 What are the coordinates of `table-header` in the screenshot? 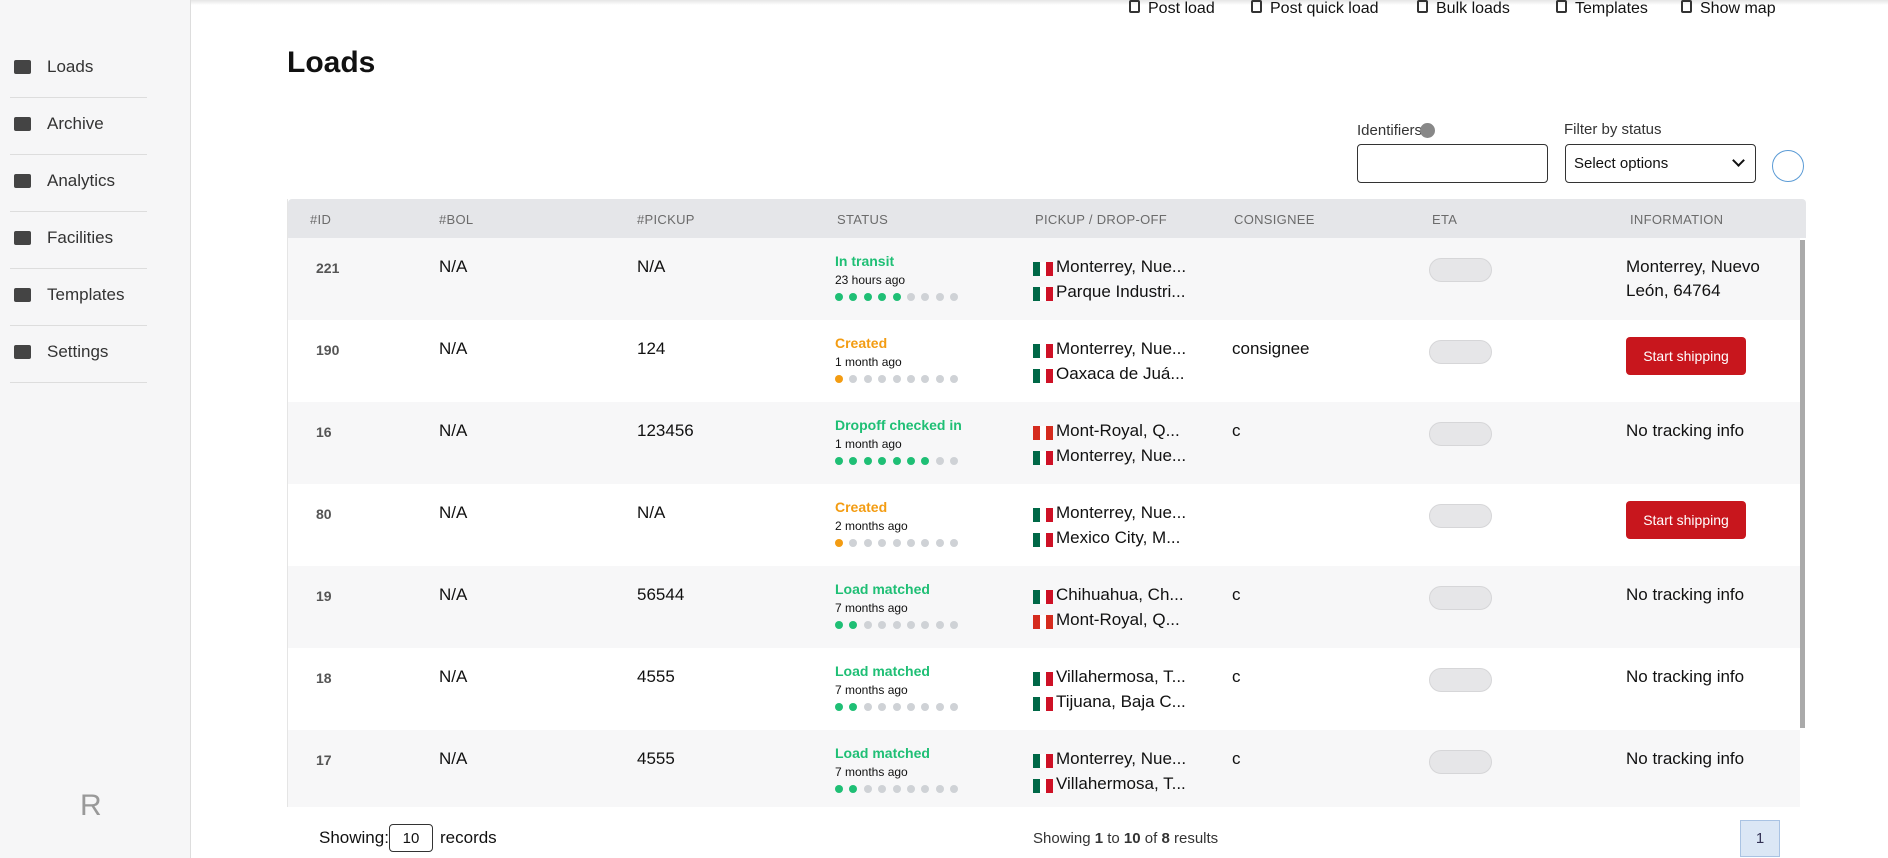 It's located at (1047, 218).